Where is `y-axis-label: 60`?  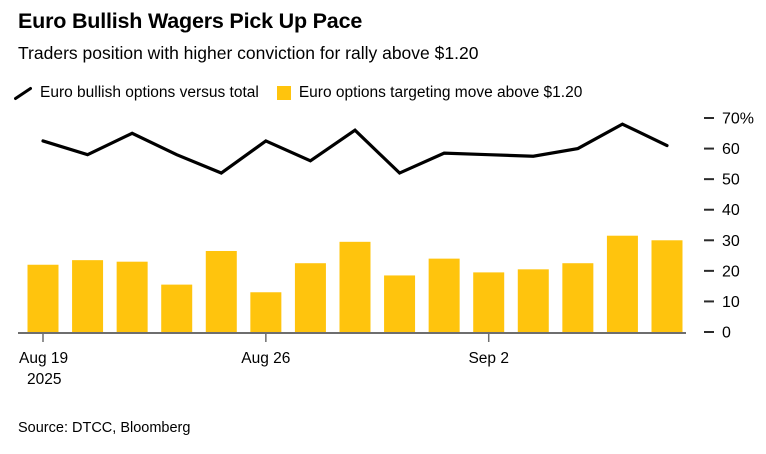 y-axis-label: 60 is located at coordinates (731, 149).